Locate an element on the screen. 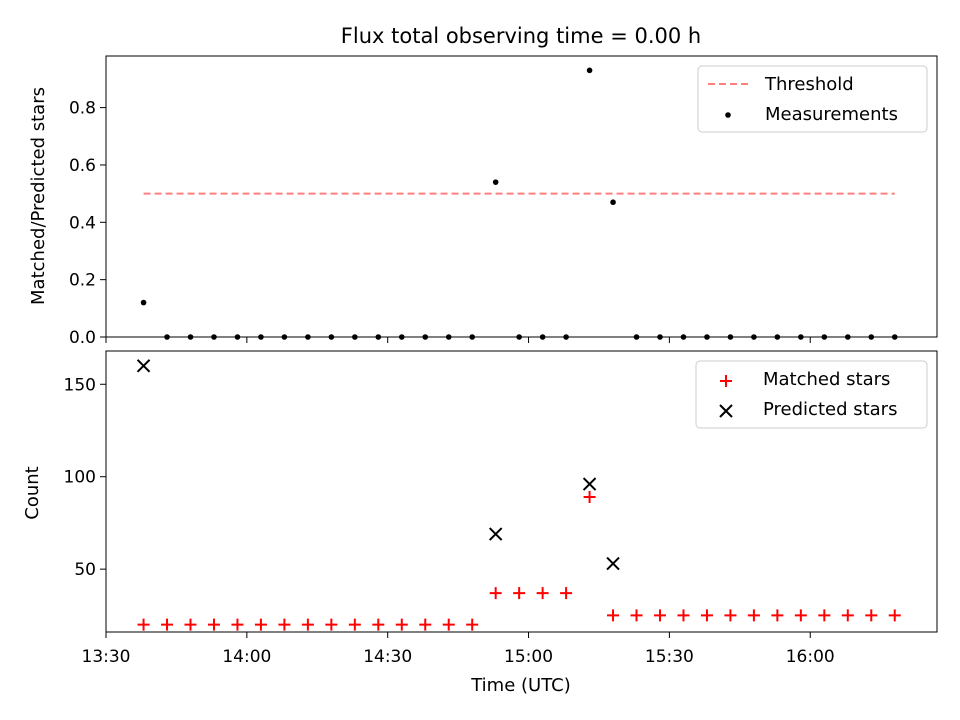 The width and height of the screenshot is (960, 720). bottom-legend: Matched stars Predicted stars is located at coordinates (811, 394).